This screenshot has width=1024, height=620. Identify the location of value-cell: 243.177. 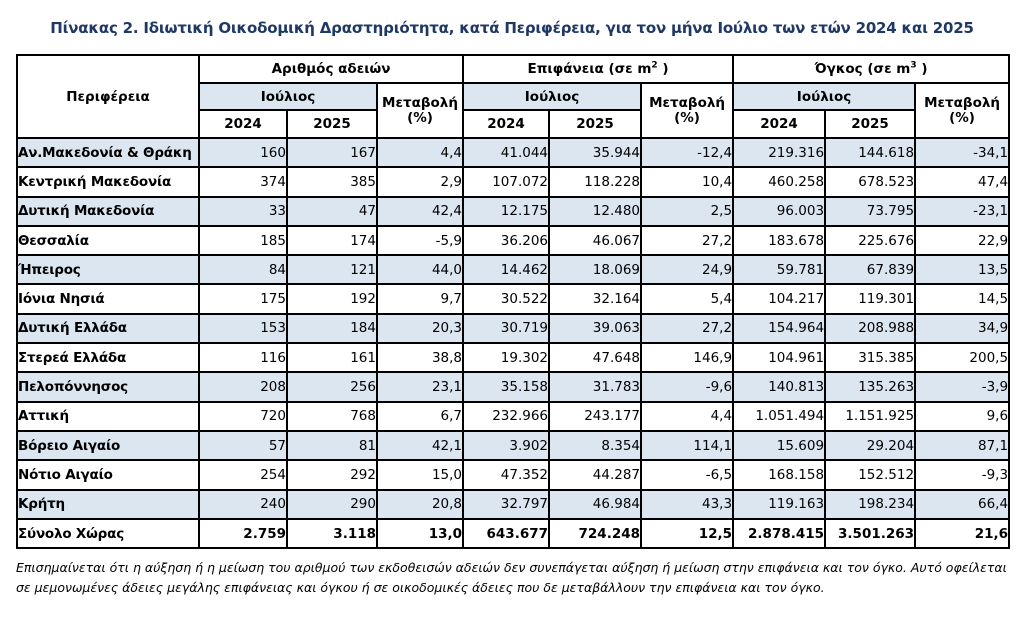
(595, 416).